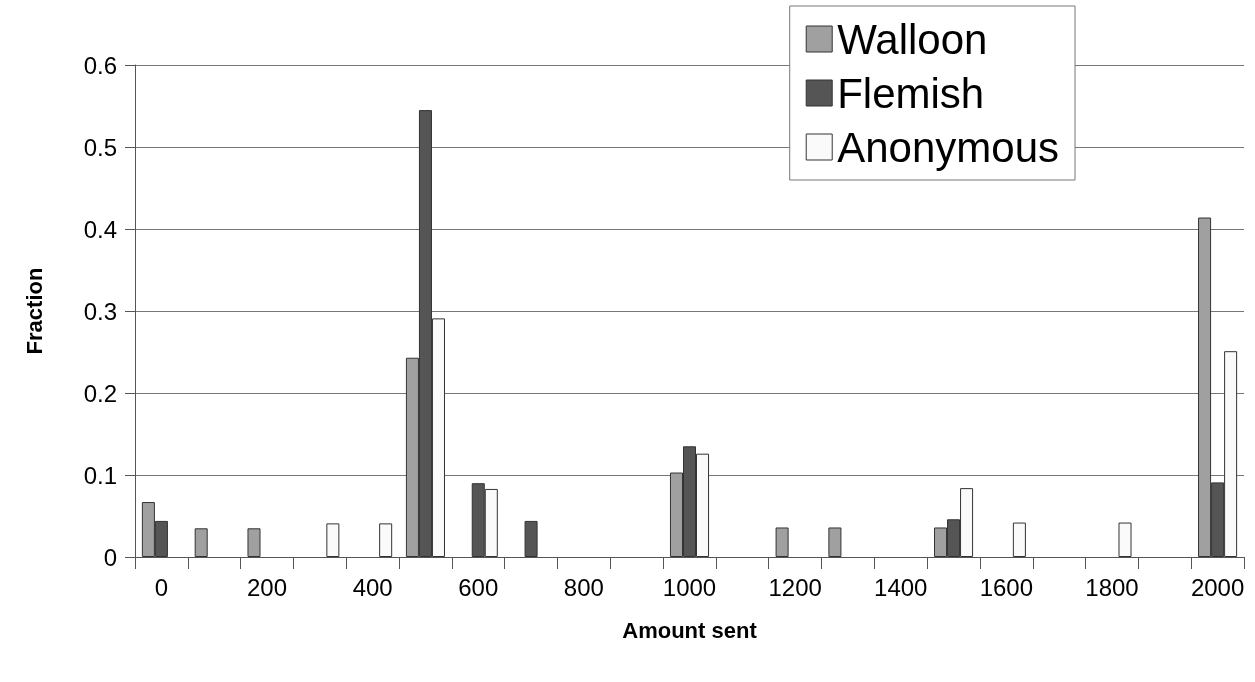  Describe the element at coordinates (100, 229) in the screenshot. I see `y-tick-label: 0.4` at that location.